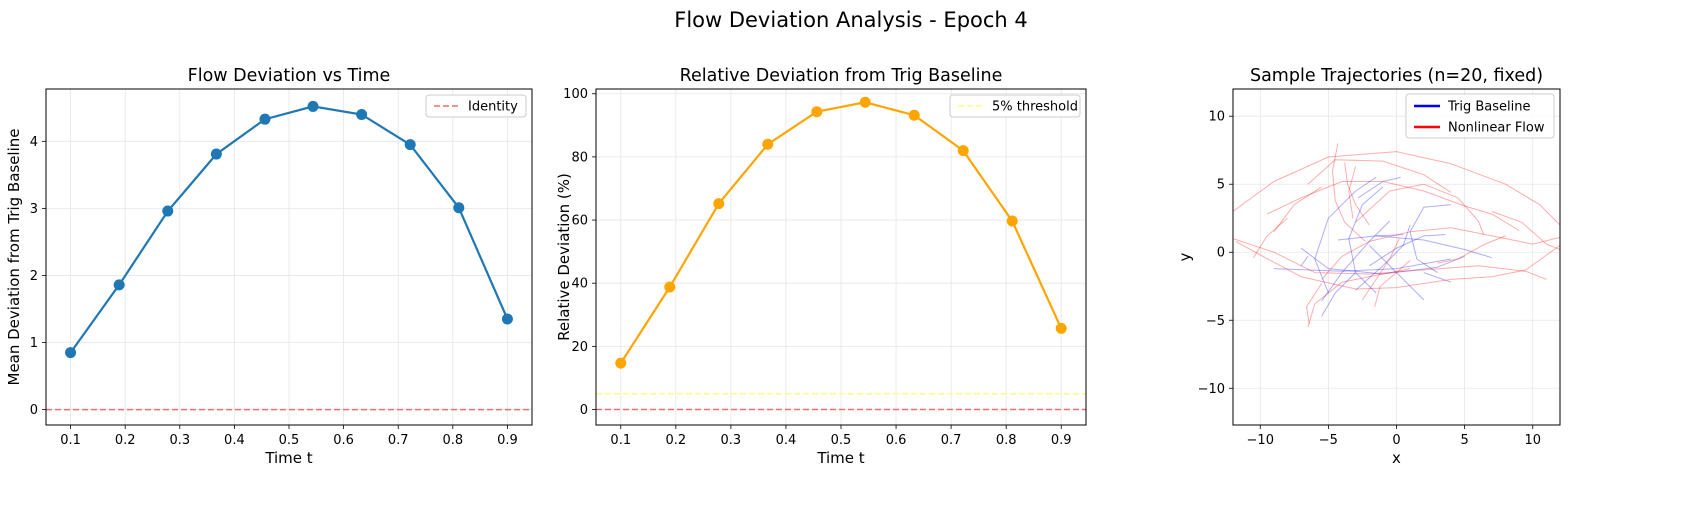 The width and height of the screenshot is (1702, 515). What do you see at coordinates (1216, 117) in the screenshot?
I see `y-tick-label: 10` at bounding box center [1216, 117].